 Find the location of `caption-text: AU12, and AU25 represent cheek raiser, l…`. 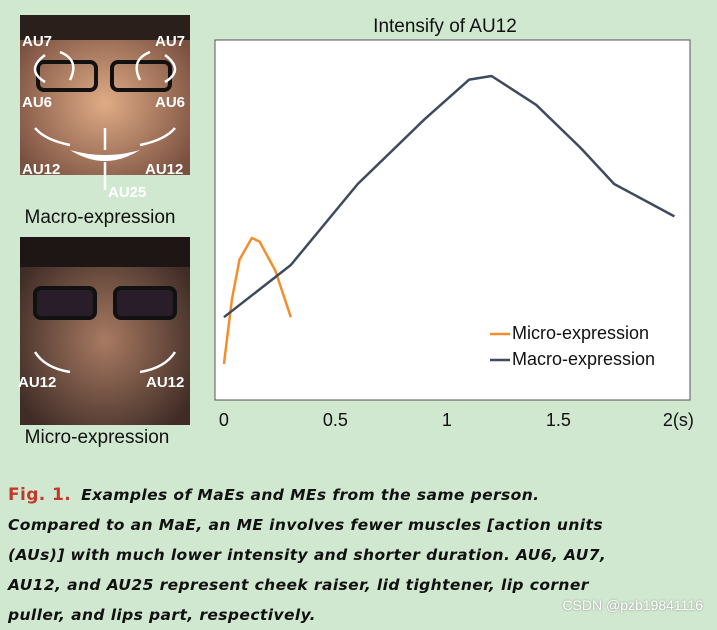

caption-text: AU12, and AU25 represent cheek raiser, l… is located at coordinates (298, 585).